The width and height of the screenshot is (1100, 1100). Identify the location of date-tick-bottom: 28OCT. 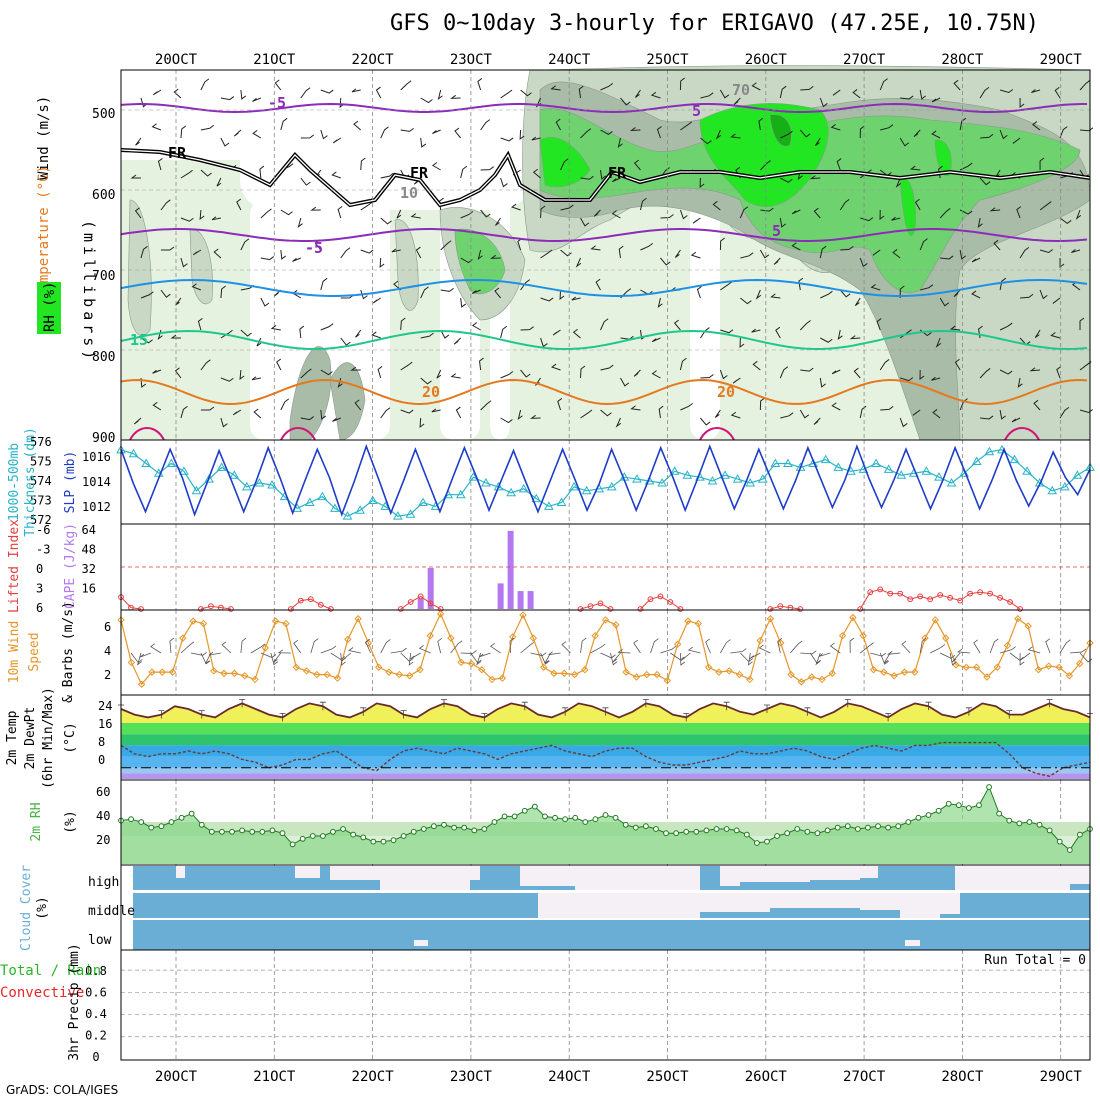
(962, 1077).